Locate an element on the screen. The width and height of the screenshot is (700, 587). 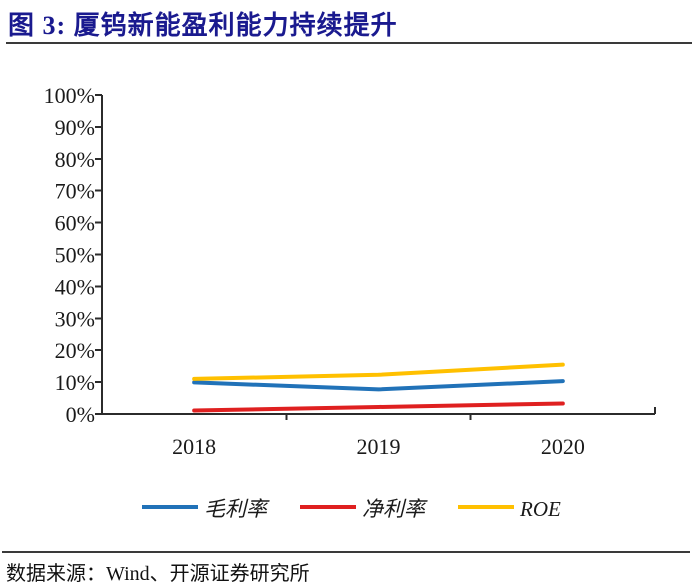
y-tick-label: 0% is located at coordinates (80, 414).